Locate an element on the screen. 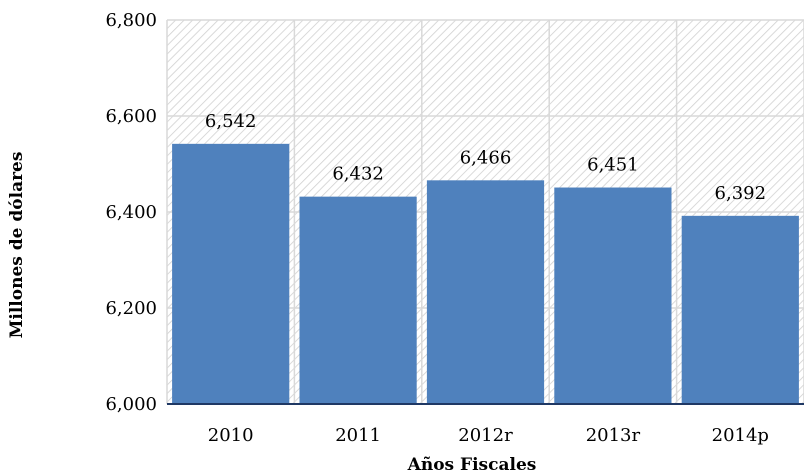 The width and height of the screenshot is (804, 475). bar-2010 is located at coordinates (231, 273).